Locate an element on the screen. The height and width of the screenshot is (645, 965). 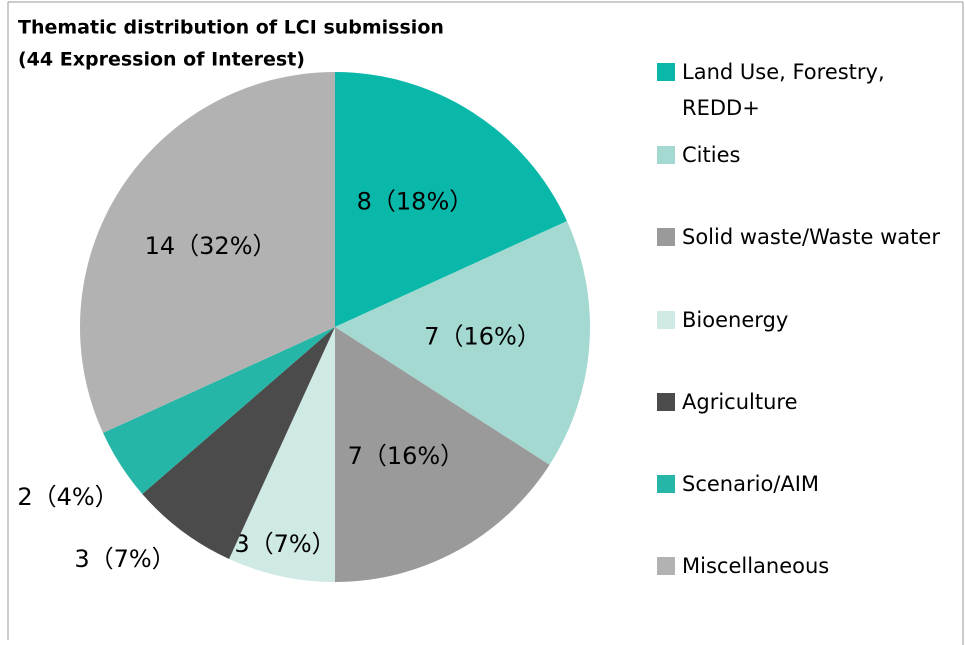
legend-item: Land Use, Forestry, REDD+ is located at coordinates (802, 90).